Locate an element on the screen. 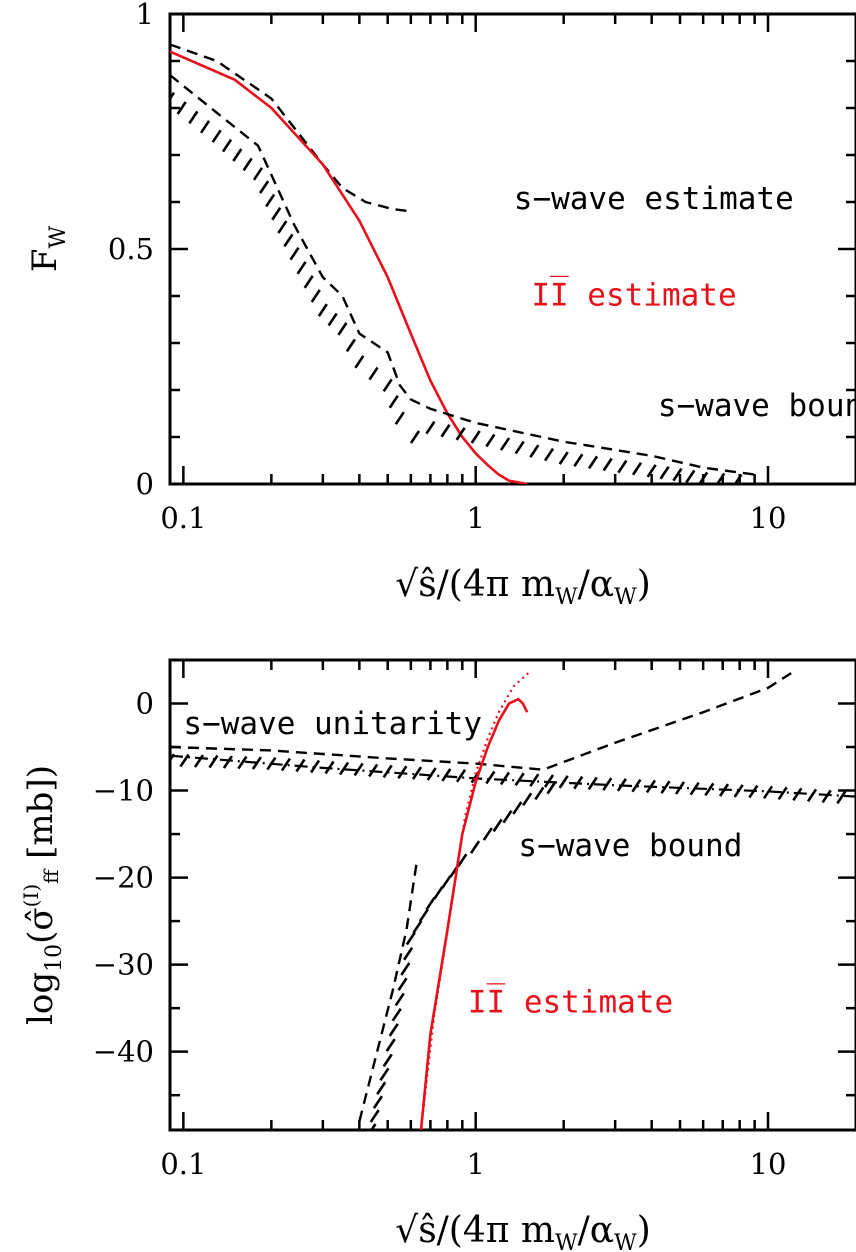  annotation: s−wave estimate is located at coordinates (654, 199).